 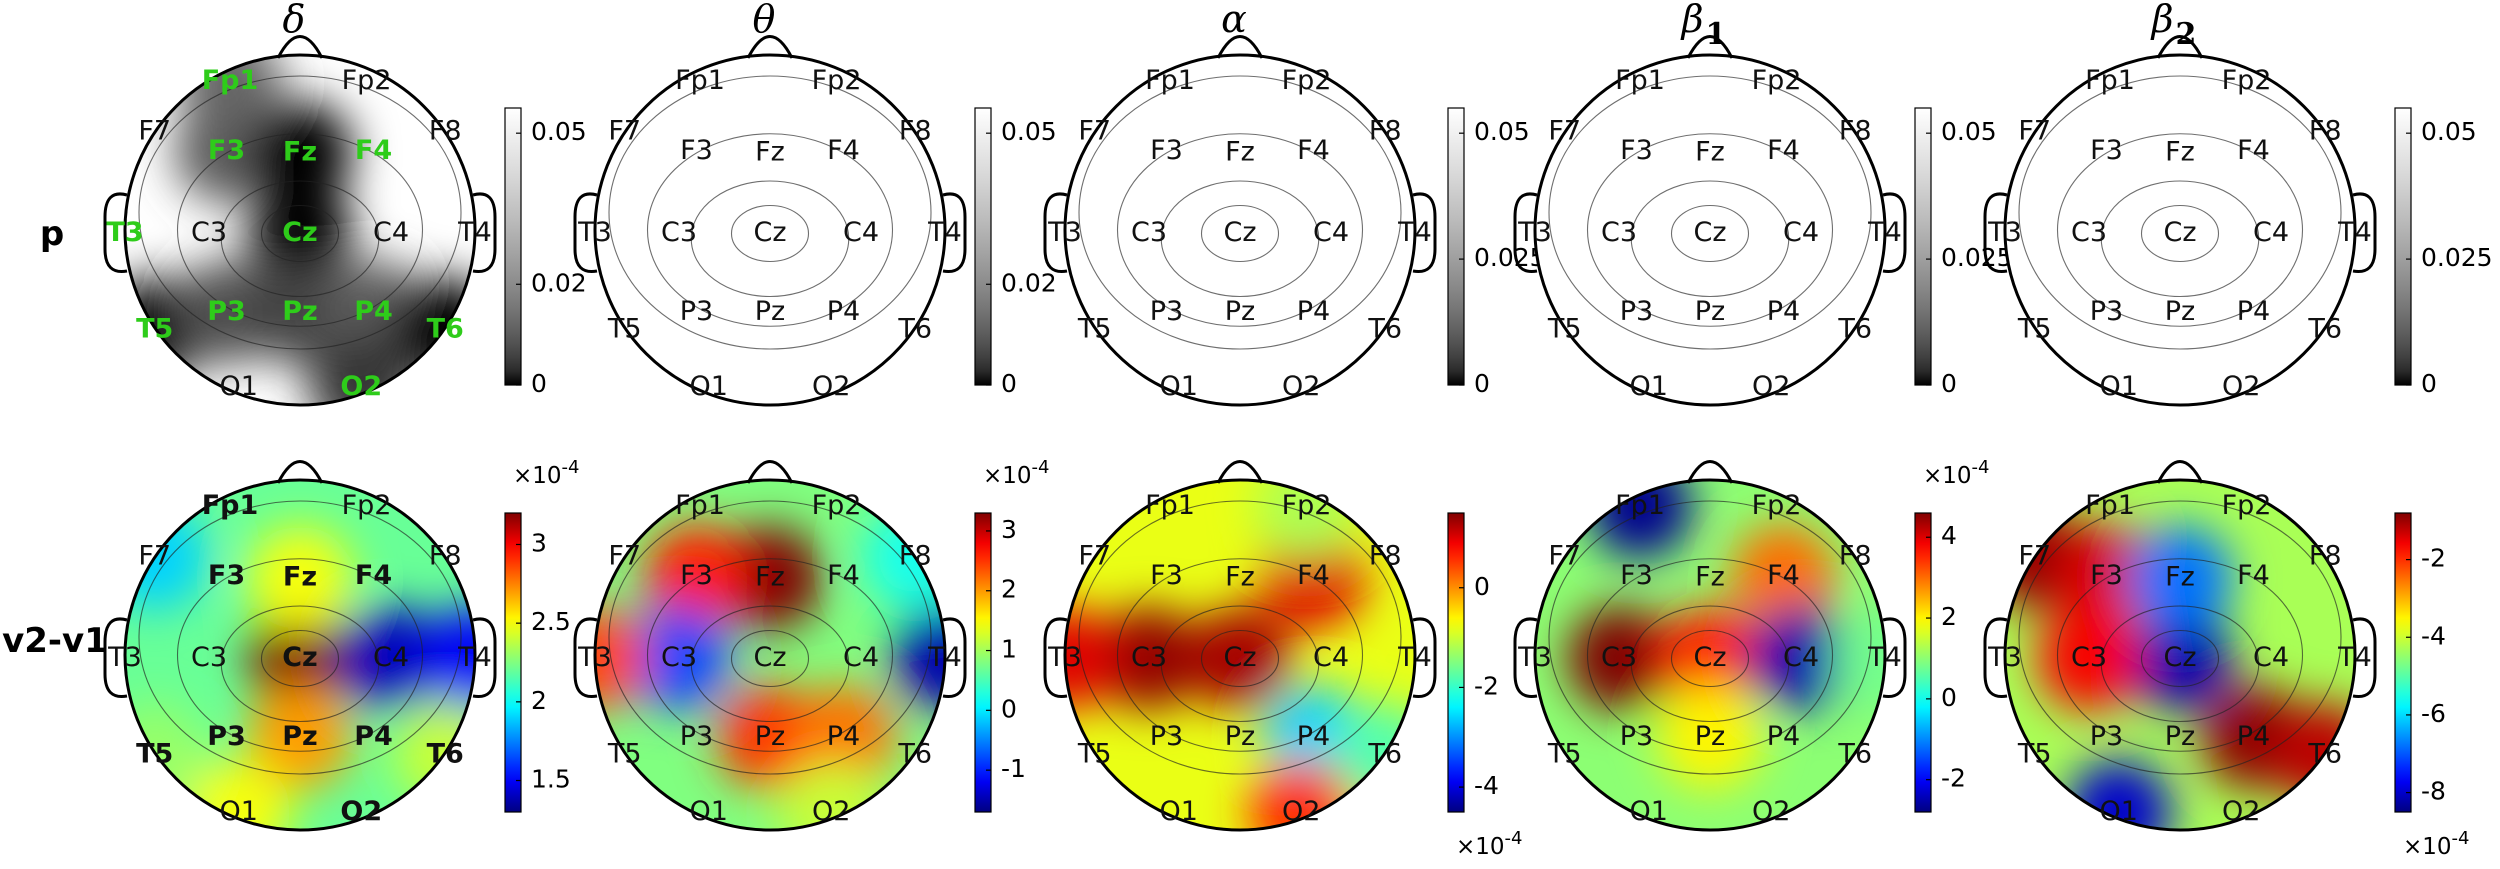 I want to click on colorbar-tick-label: 0.025, so click(x=1510, y=257).